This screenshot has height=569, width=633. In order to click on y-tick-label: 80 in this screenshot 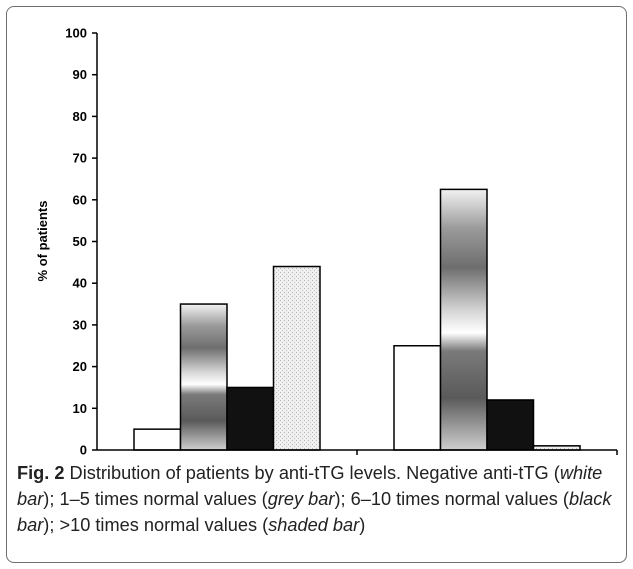, I will do `click(80, 116)`.